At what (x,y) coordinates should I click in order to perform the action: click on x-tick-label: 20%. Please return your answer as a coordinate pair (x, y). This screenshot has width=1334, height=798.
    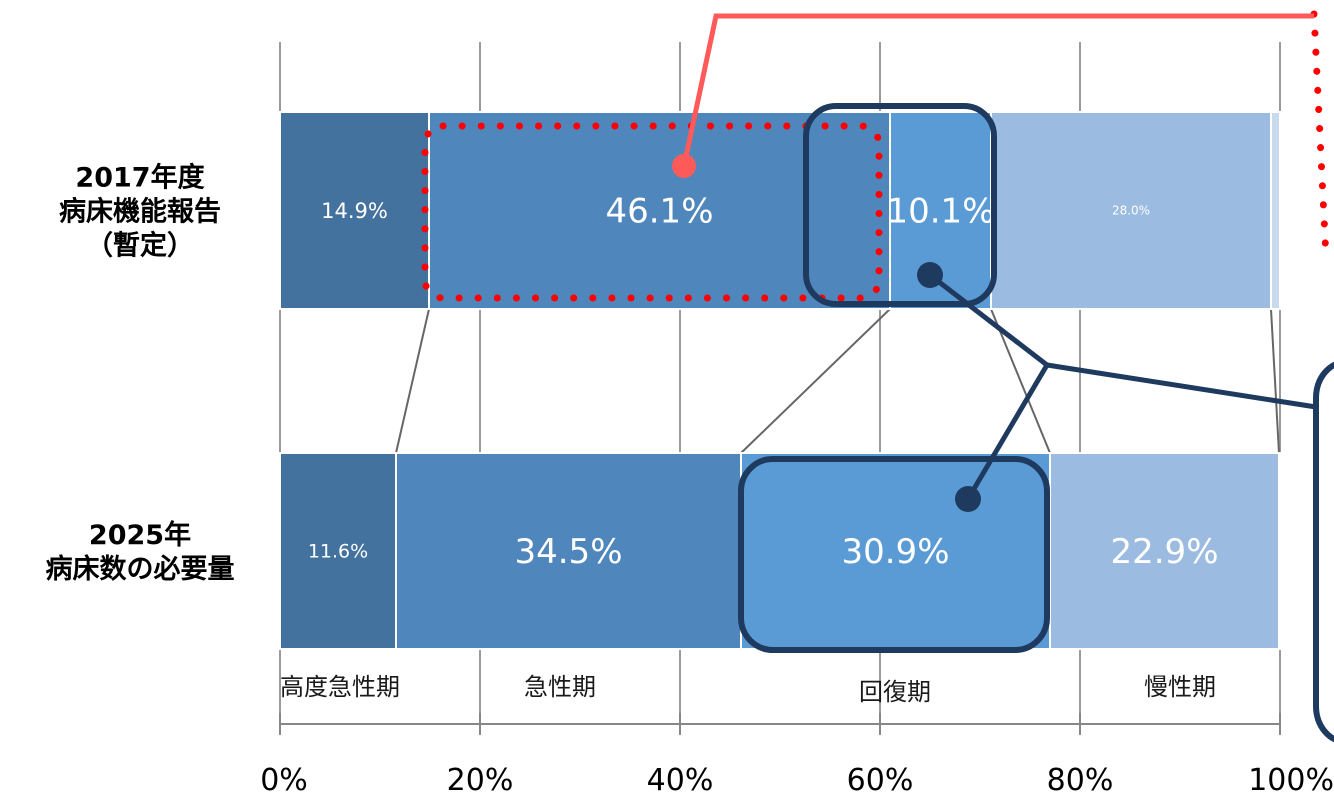
    Looking at the image, I should click on (480, 780).